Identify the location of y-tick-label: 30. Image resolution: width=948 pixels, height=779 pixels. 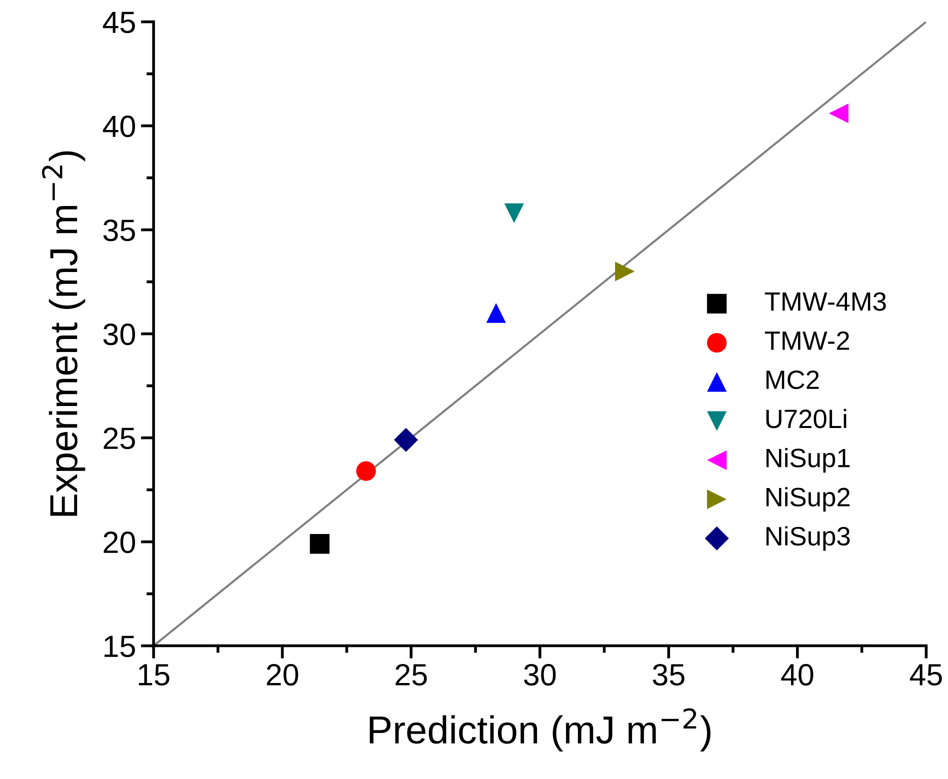
(119, 335).